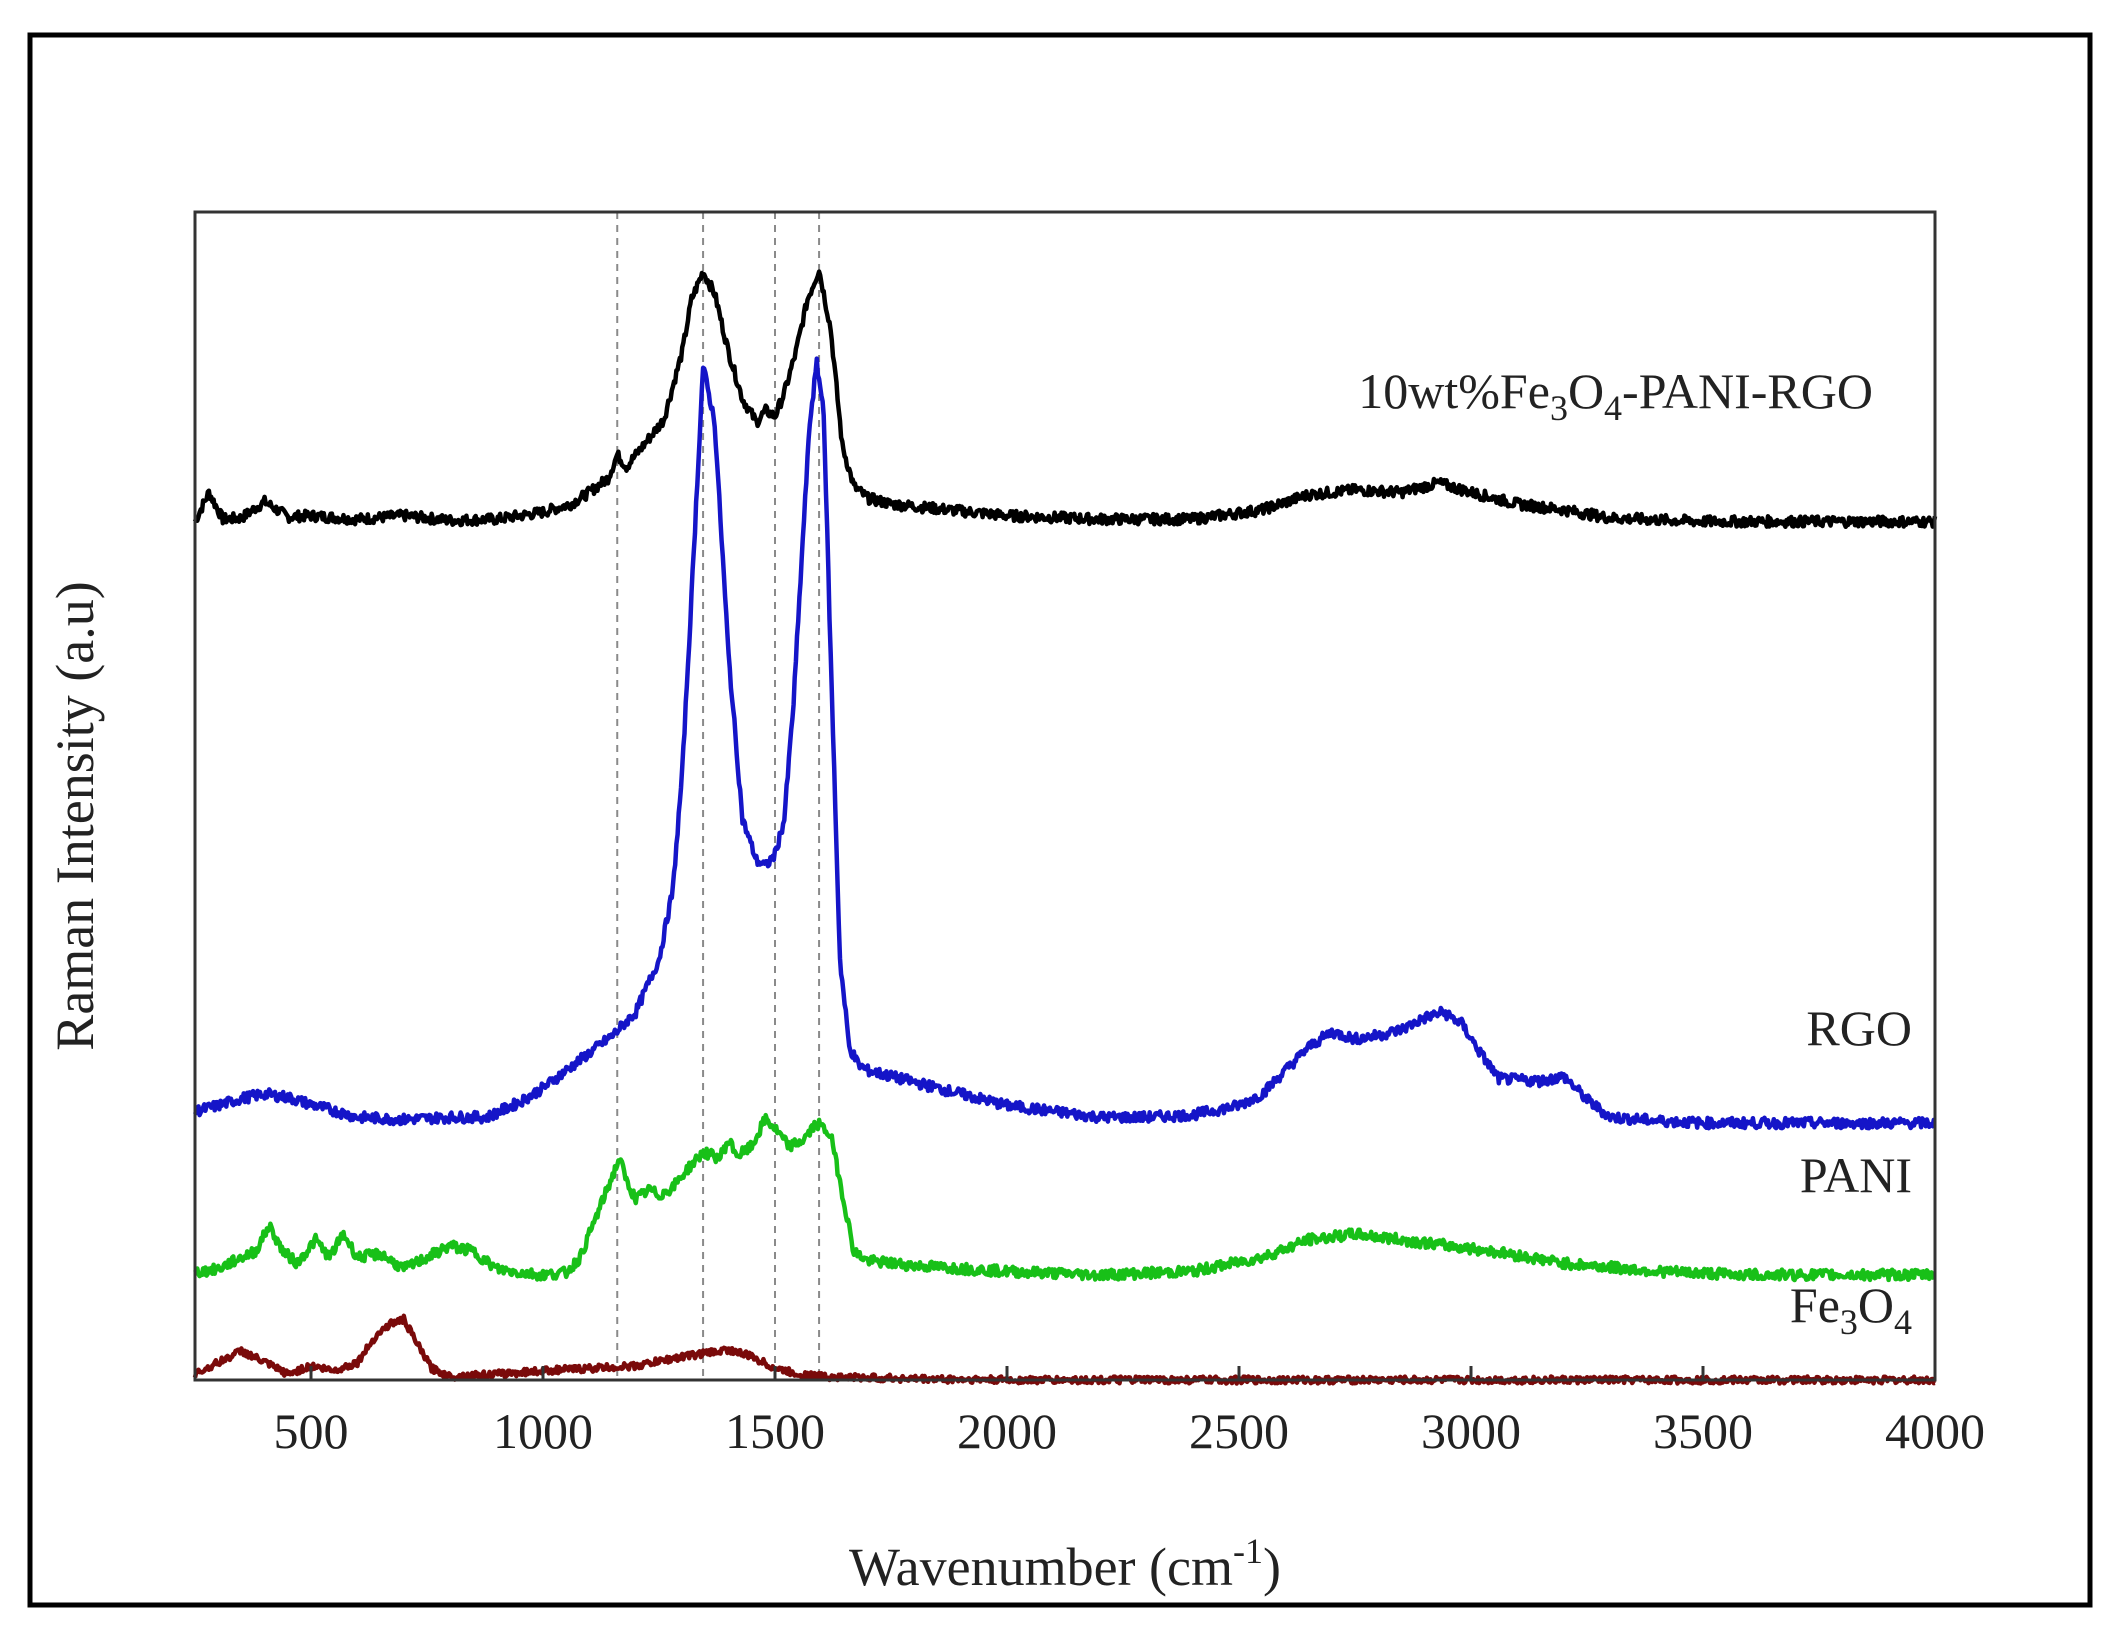 The image size is (2121, 1651). What do you see at coordinates (1851, 1309) in the screenshot?
I see `series-label-3: Fe3O4` at bounding box center [1851, 1309].